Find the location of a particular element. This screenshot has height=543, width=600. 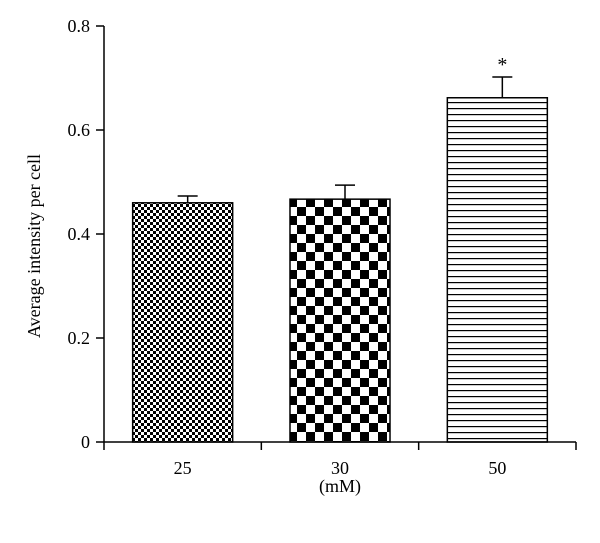

y-ticks-layer: 0 0.2 0.4 0.6 0.8 is located at coordinates (86, 234).